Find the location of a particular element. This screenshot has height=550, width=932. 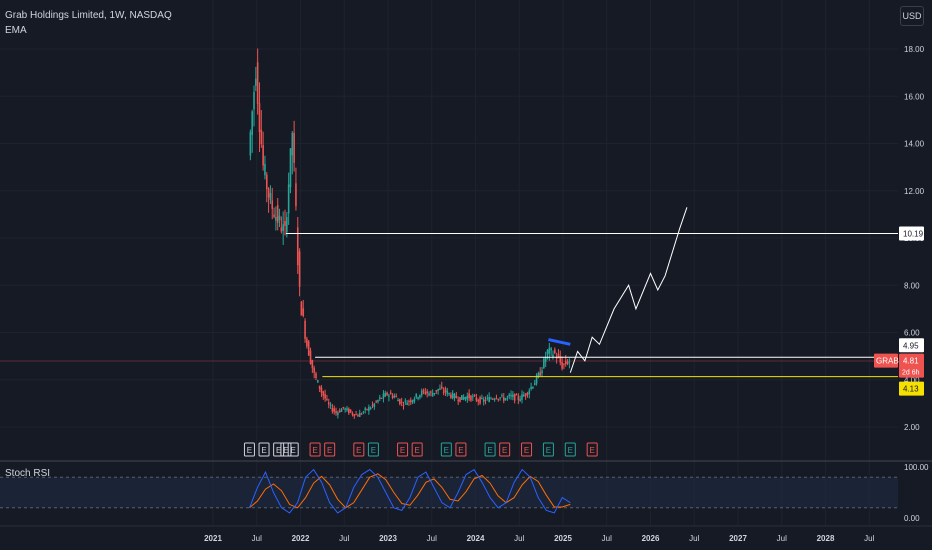

stoch-d-line is located at coordinates (410, 491).